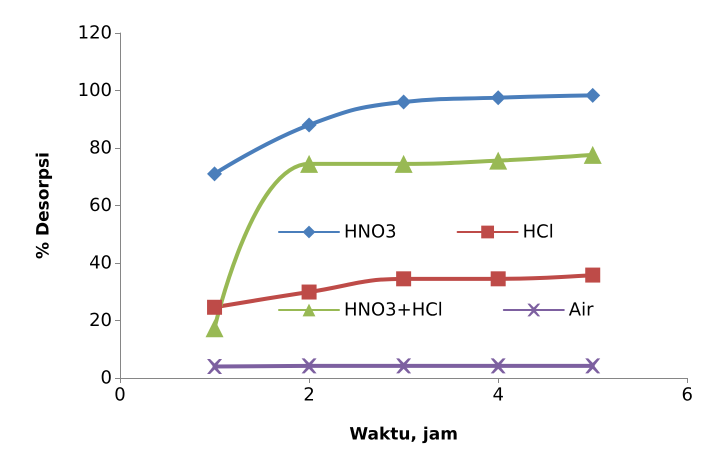 The width and height of the screenshot is (704, 473). What do you see at coordinates (106, 378) in the screenshot?
I see `y-tick-label: 0` at bounding box center [106, 378].